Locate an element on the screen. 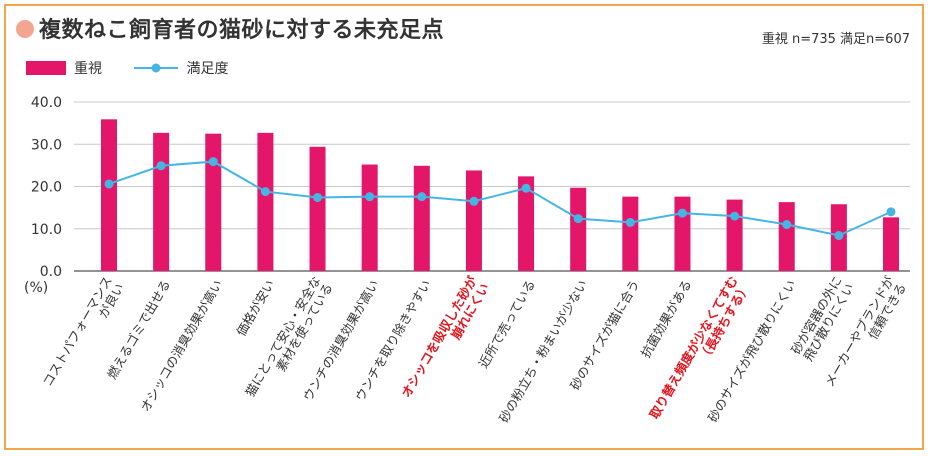  category-label: 砂の粉立ち・粉まいが少ない is located at coordinates (543, 351).